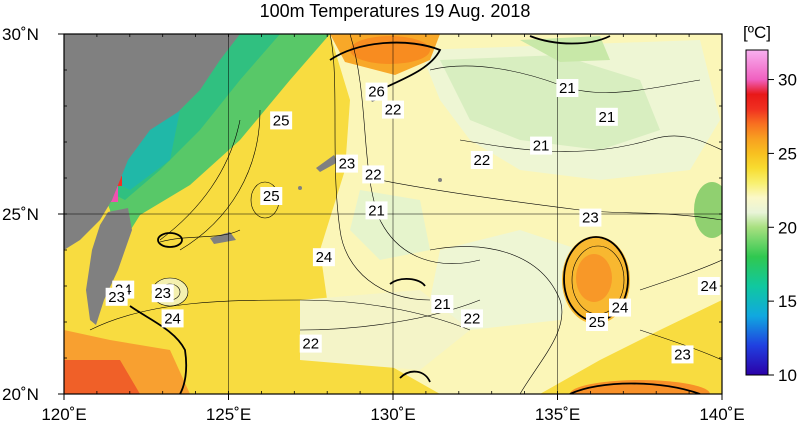  Describe the element at coordinates (20, 394) in the screenshot. I see `lat-tick-label: 20˚N` at that location.